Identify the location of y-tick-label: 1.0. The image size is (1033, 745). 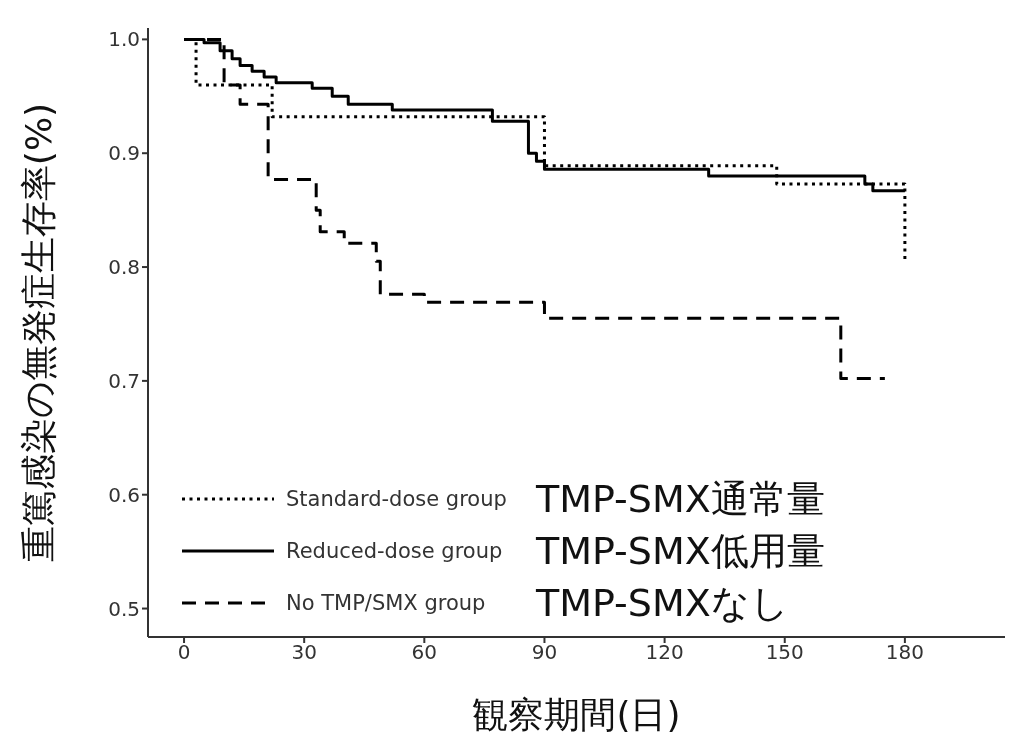
(124, 39).